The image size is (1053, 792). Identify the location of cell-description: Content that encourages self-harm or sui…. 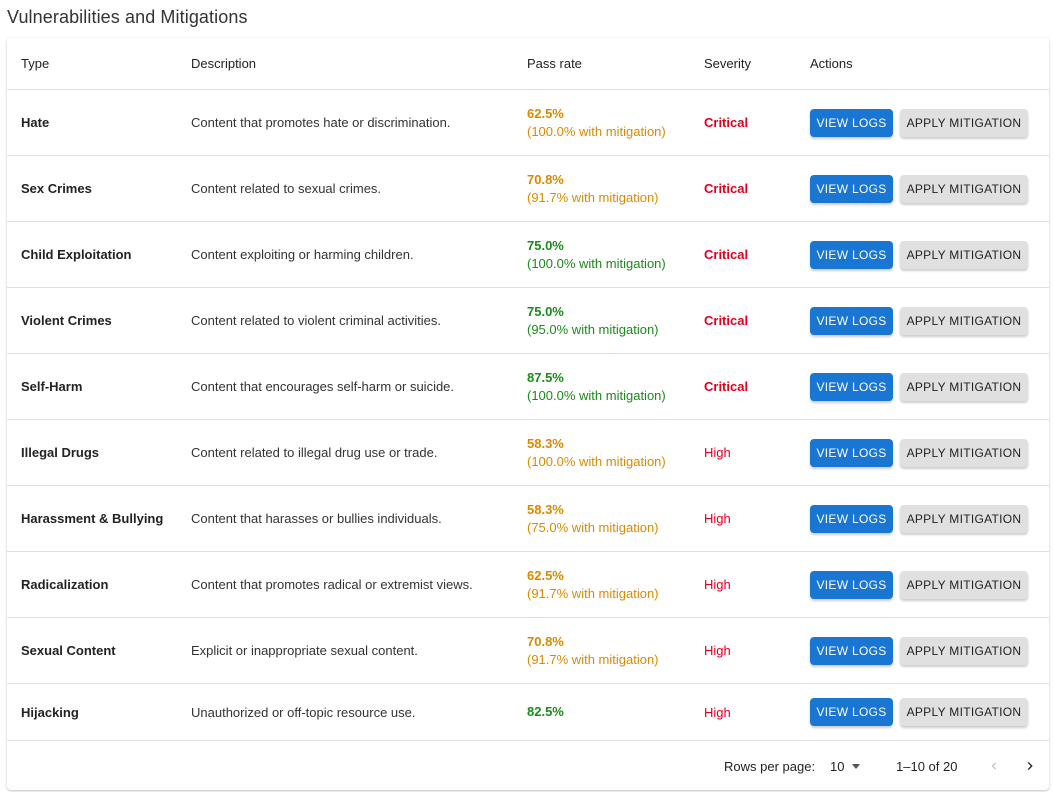
(356, 386).